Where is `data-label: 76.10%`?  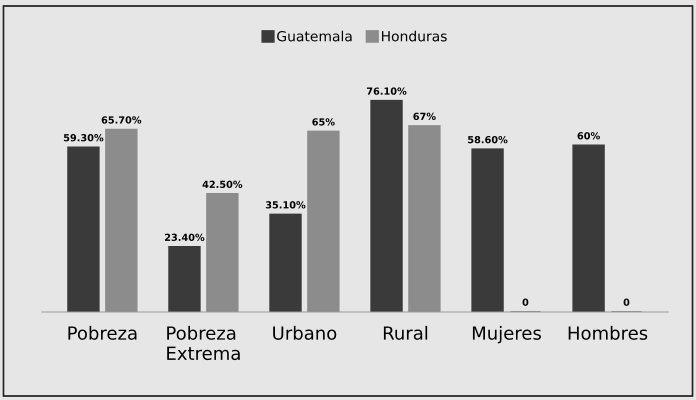
data-label: 76.10% is located at coordinates (386, 91).